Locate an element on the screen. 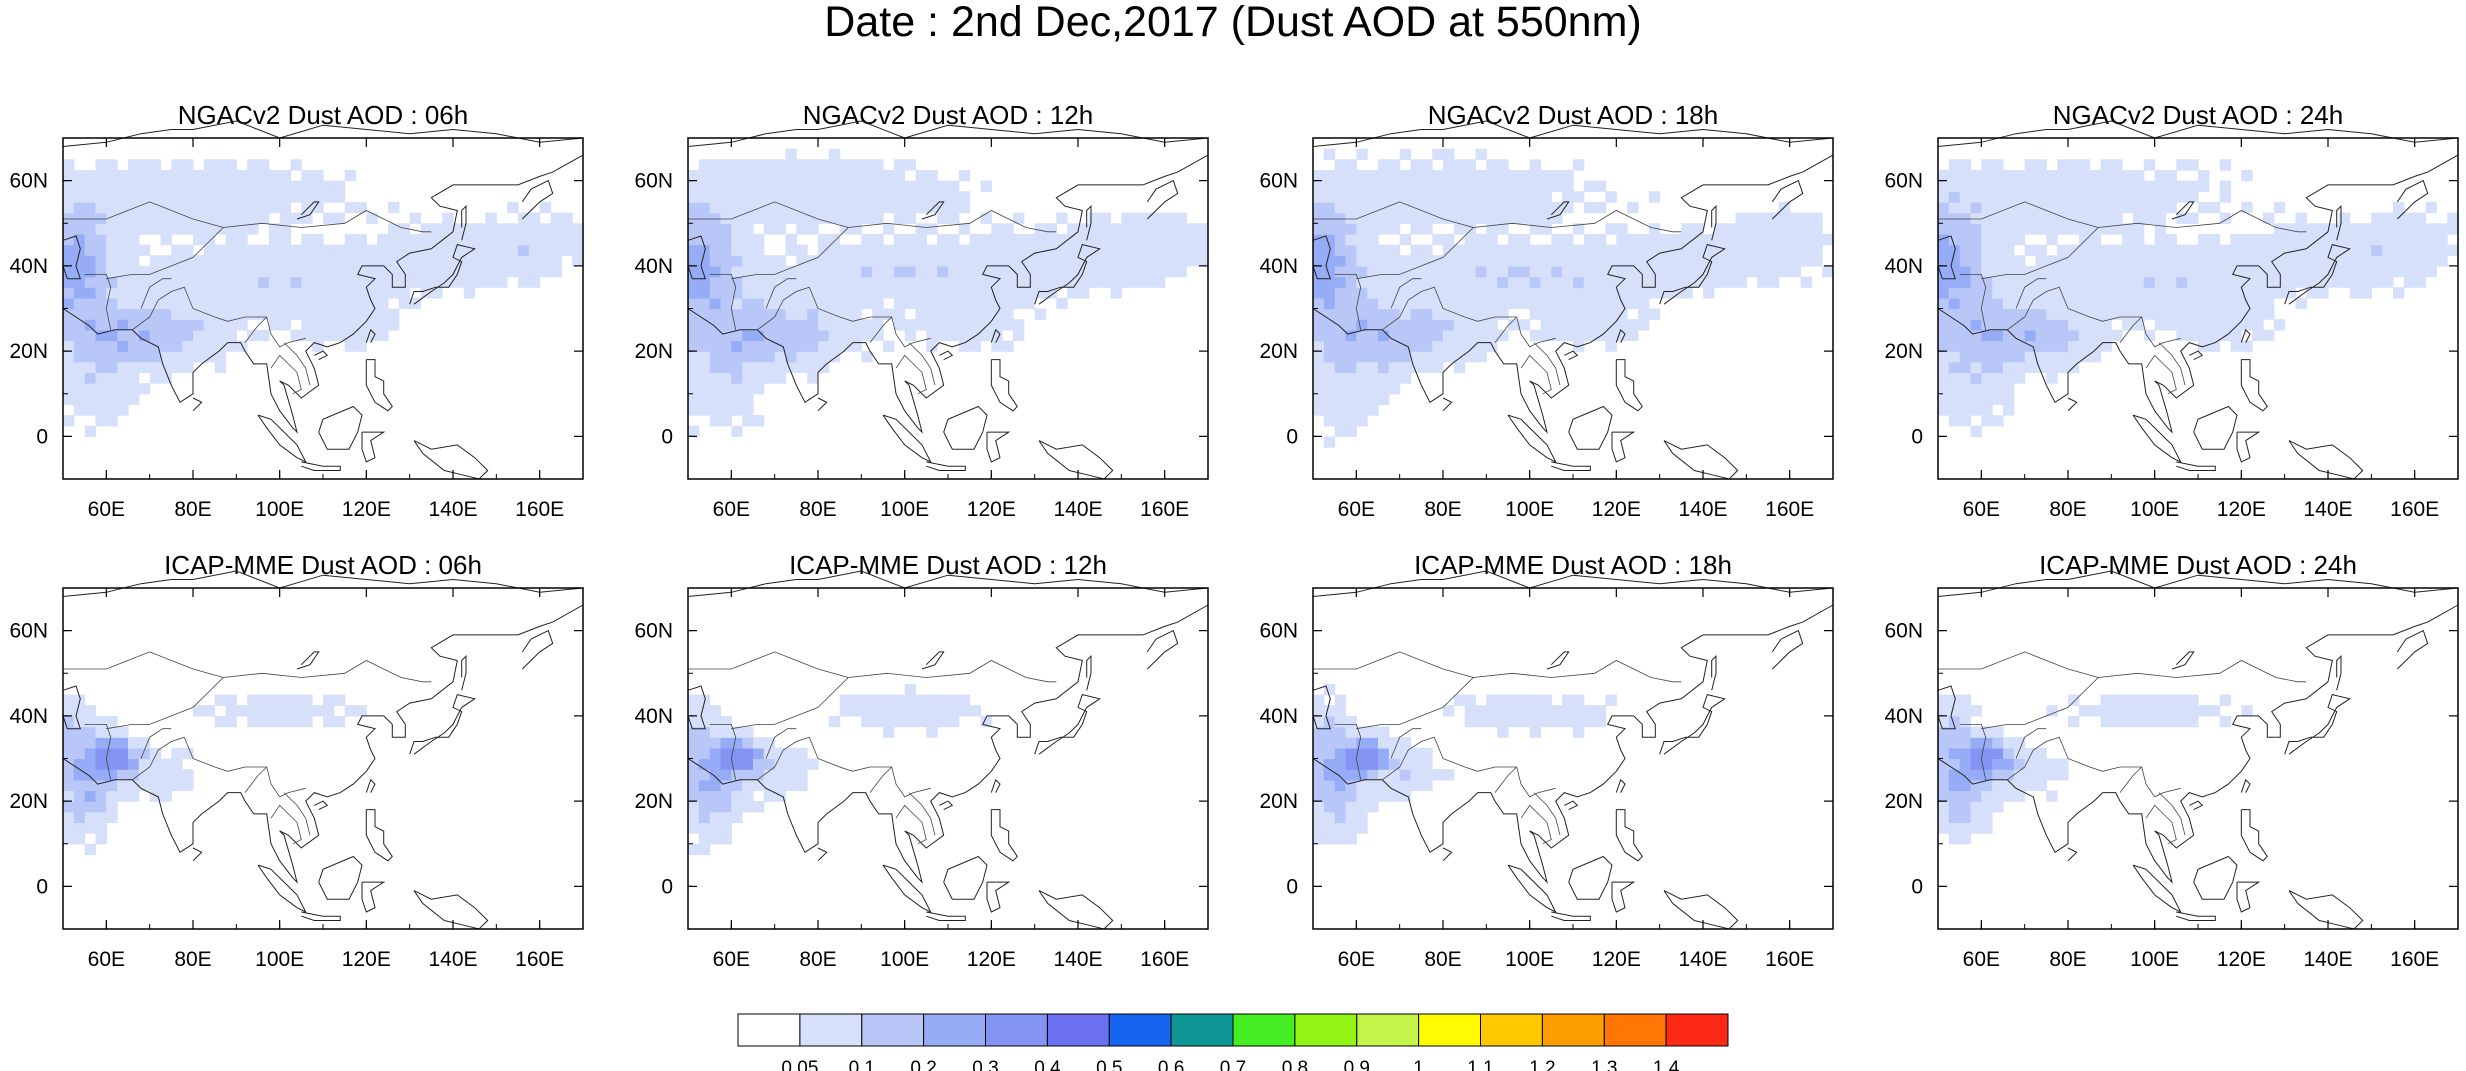 The image size is (2466, 1071). lon-tick-label: 100E is located at coordinates (904, 959).